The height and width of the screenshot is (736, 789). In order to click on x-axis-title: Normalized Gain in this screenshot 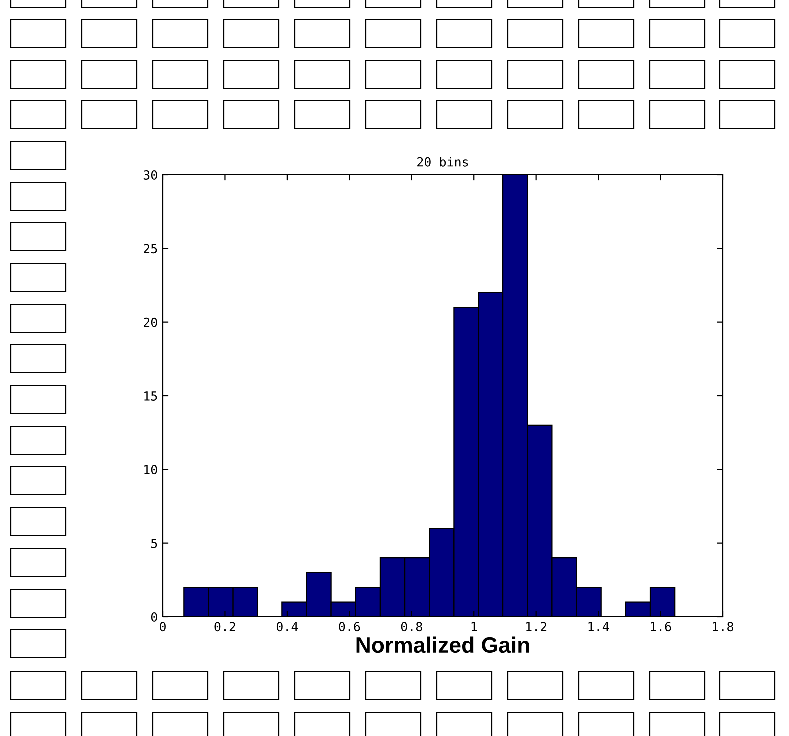, I will do `click(443, 645)`.